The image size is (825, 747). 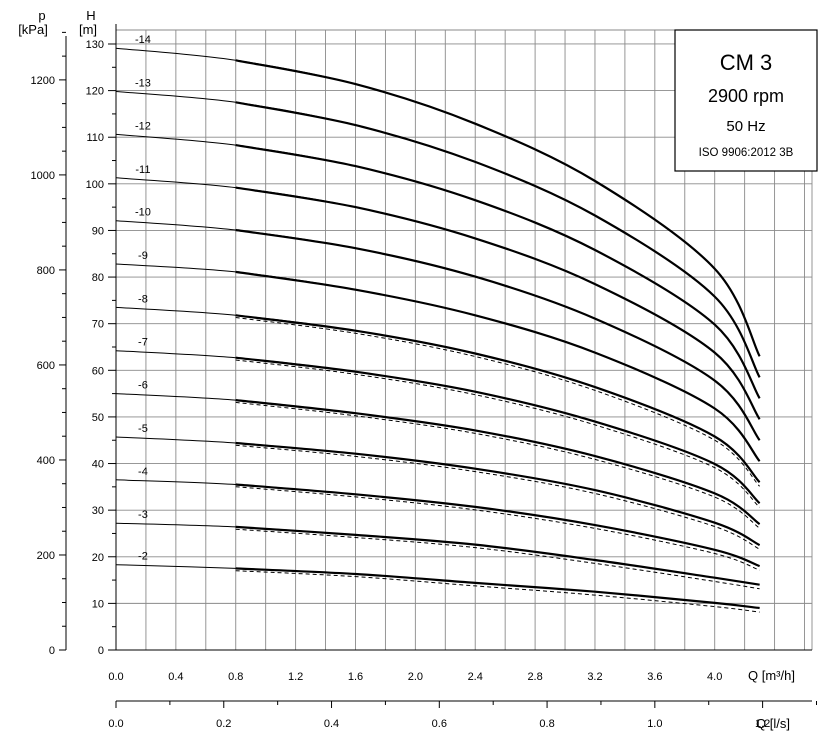 What do you see at coordinates (41, 15) in the screenshot?
I see `p-axis-symbol: p` at bounding box center [41, 15].